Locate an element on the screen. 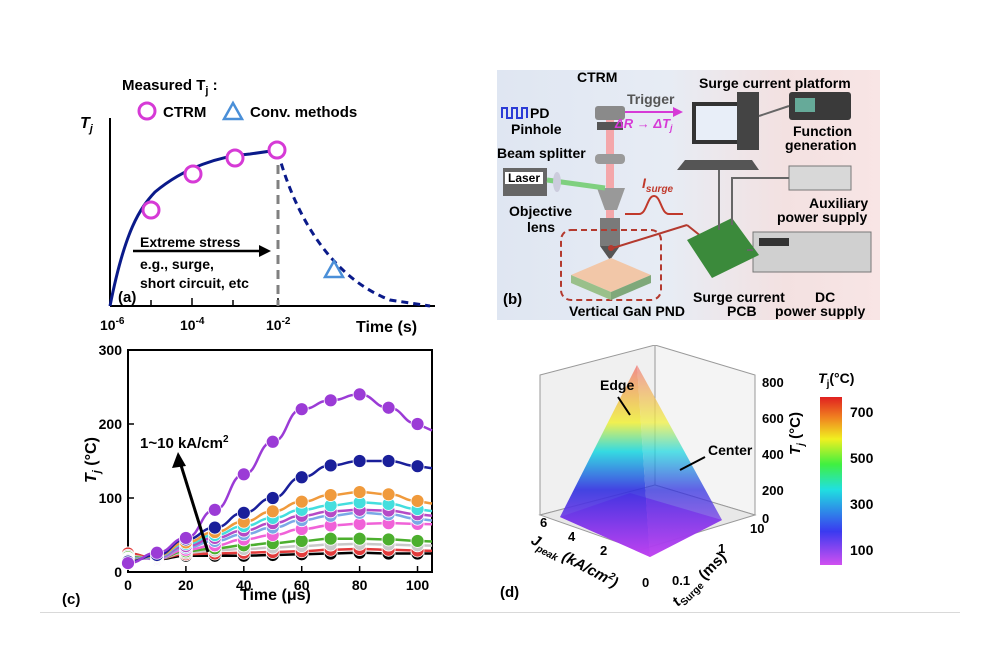 The width and height of the screenshot is (1000, 666). platform-label: Surge current platform is located at coordinates (775, 83).